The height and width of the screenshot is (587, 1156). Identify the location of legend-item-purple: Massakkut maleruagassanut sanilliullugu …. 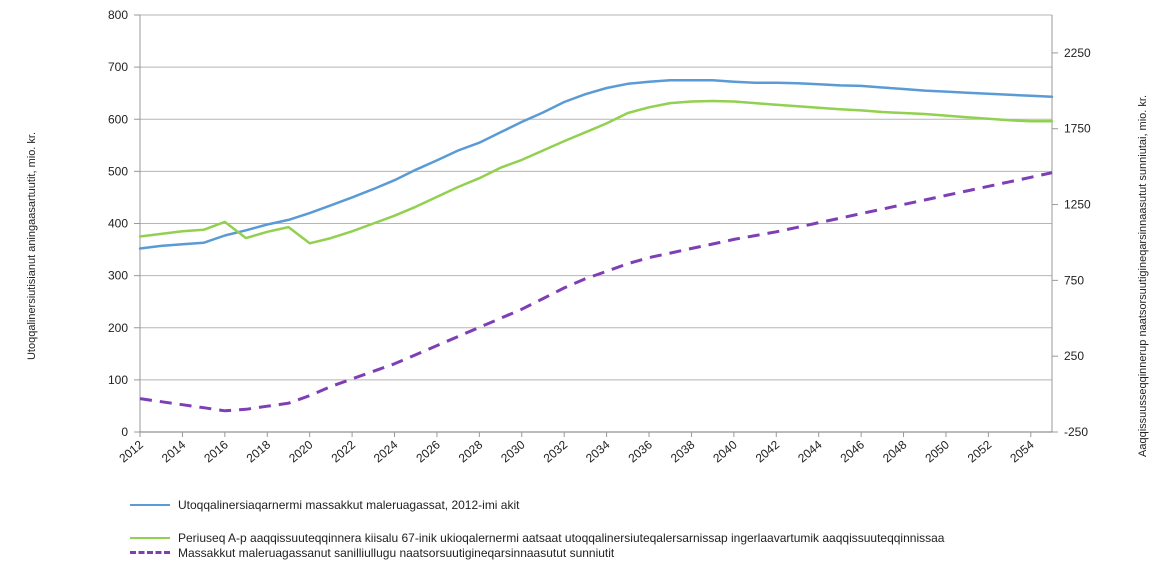
(560, 553).